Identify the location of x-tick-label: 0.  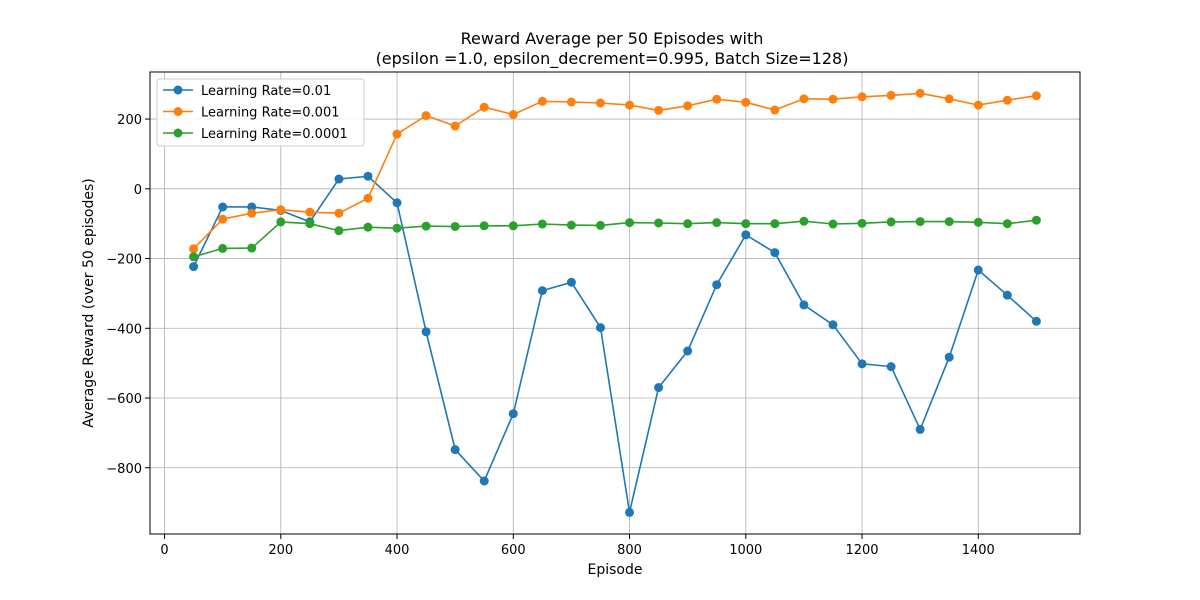
(164, 550).